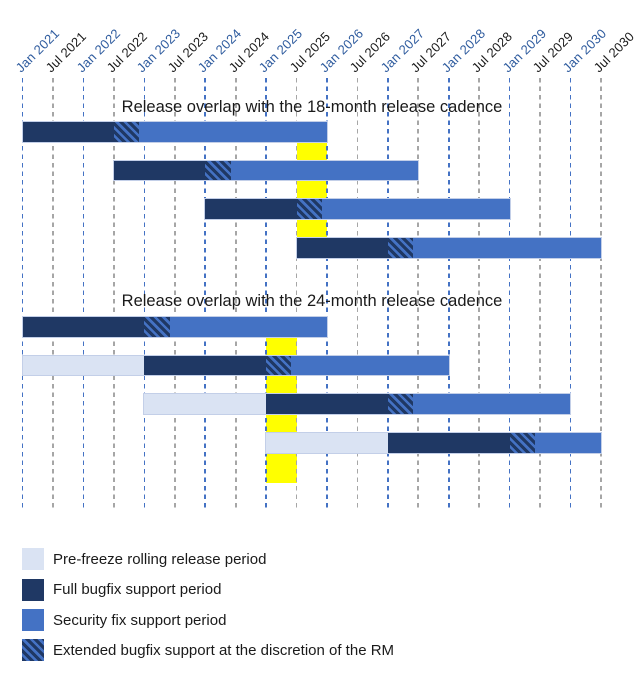  What do you see at coordinates (33, 559) in the screenshot?
I see `pre-freeze-swatch-icon` at bounding box center [33, 559].